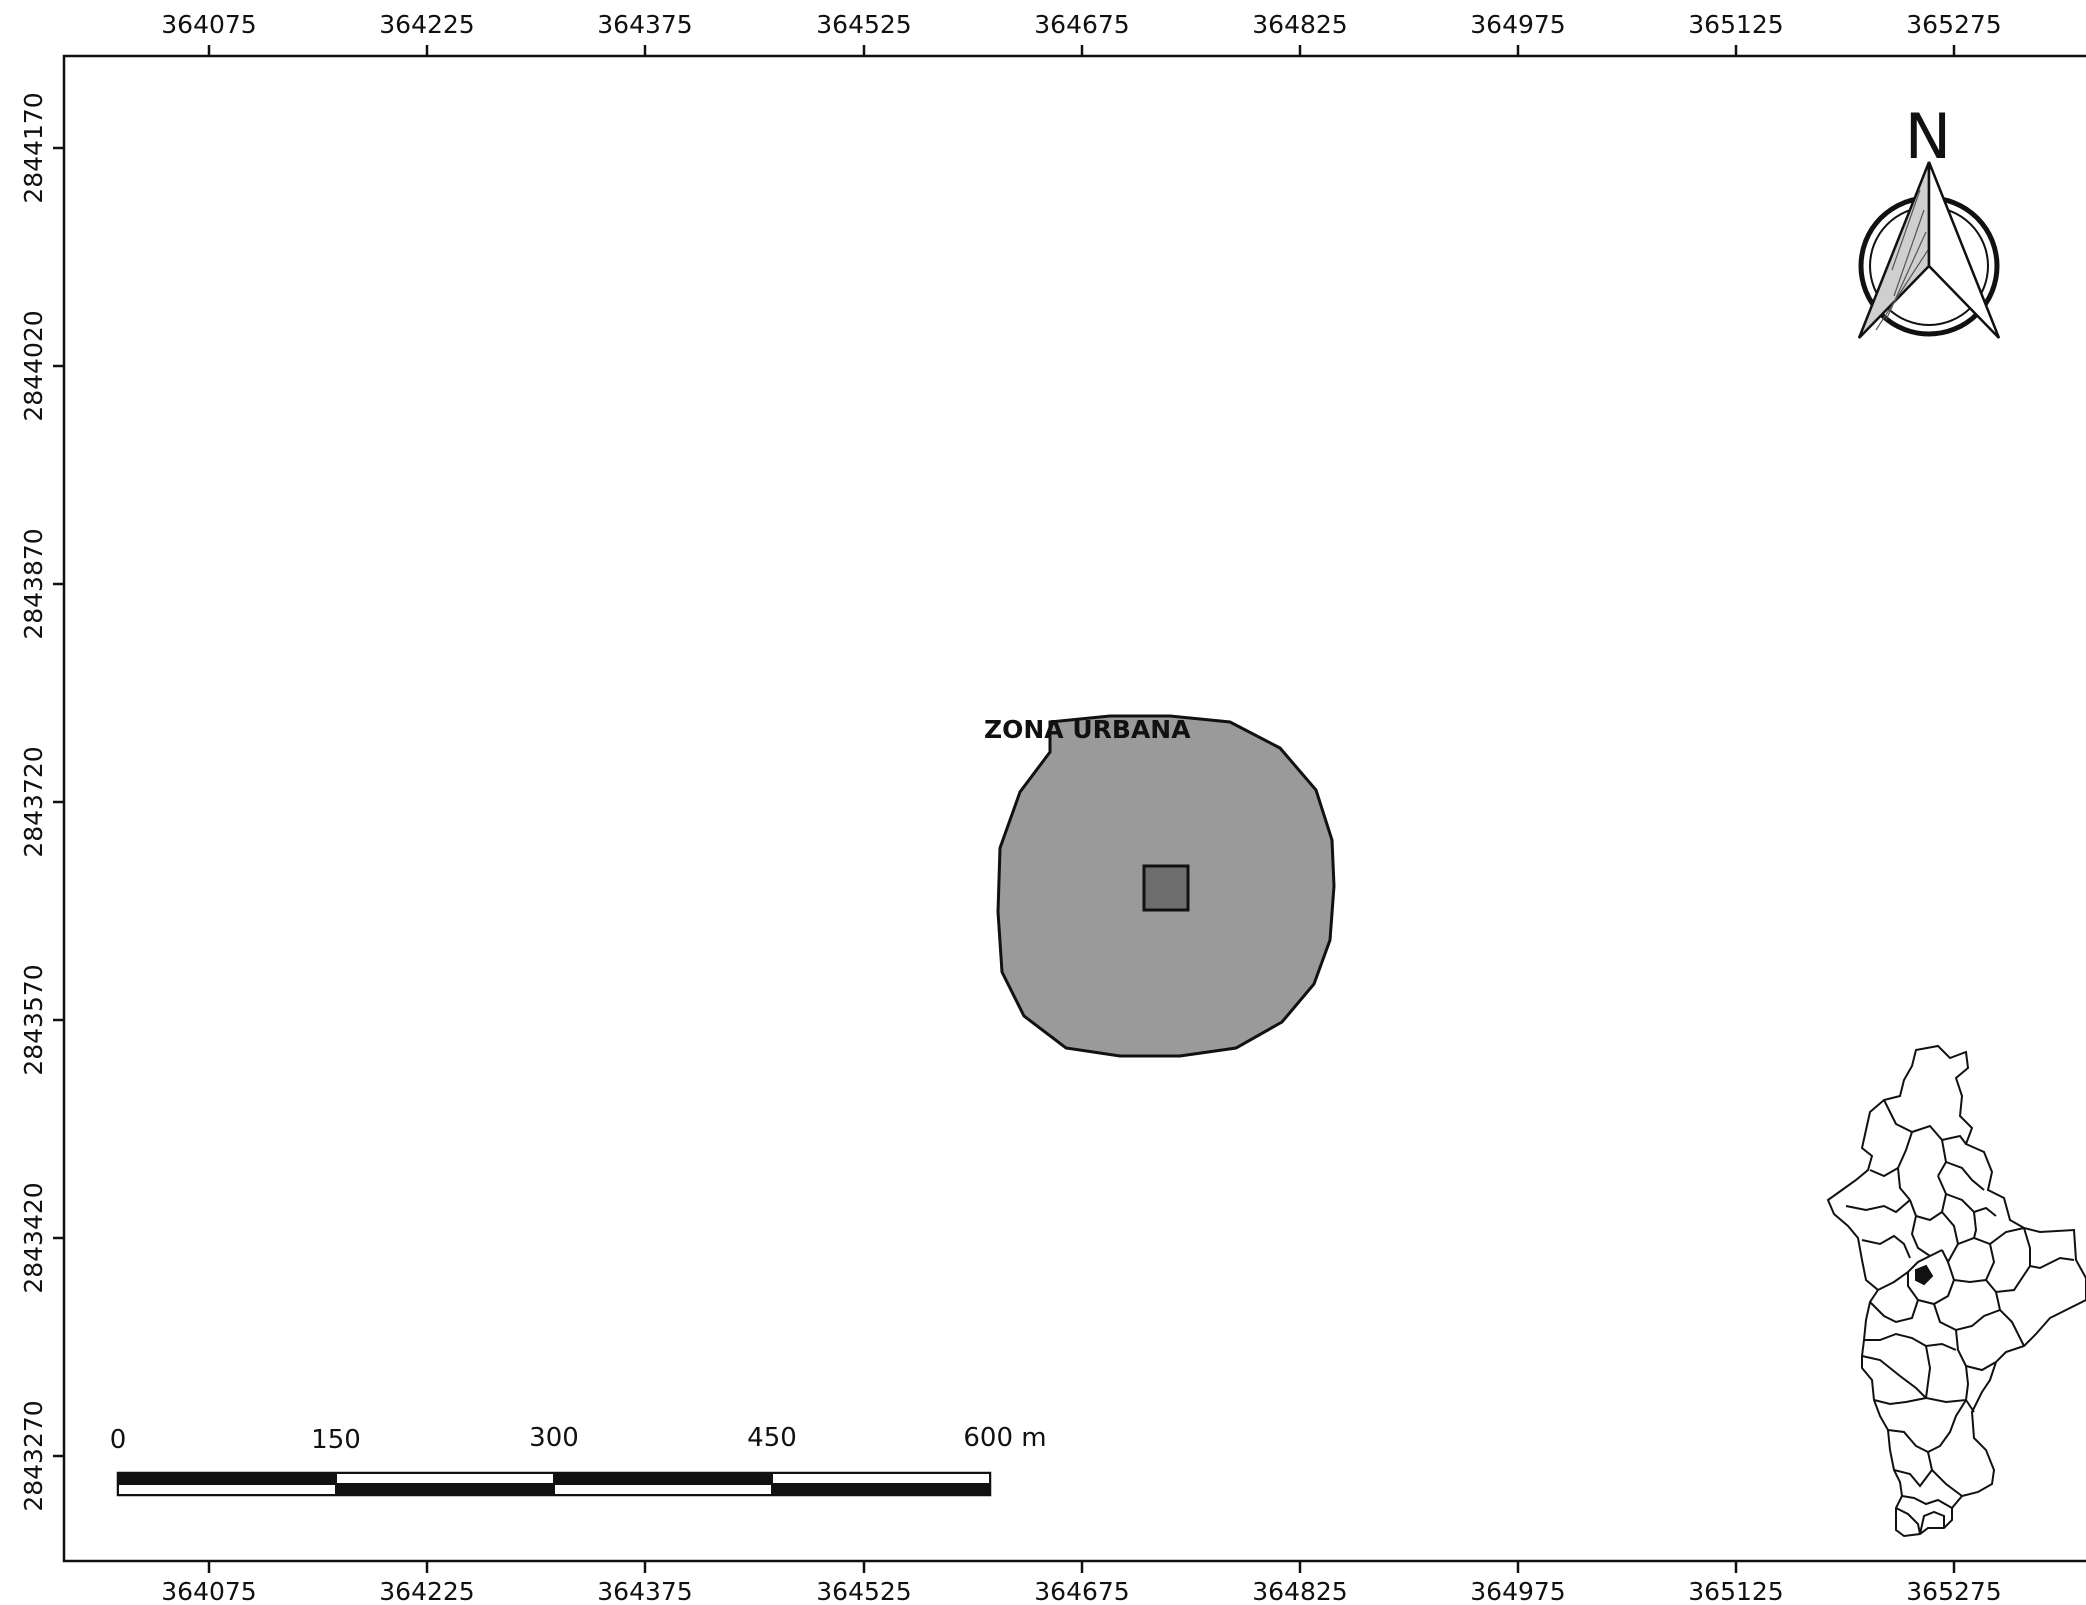  Describe the element at coordinates (33, 801) in the screenshot. I see `left-tick-label: 2843720` at that location.